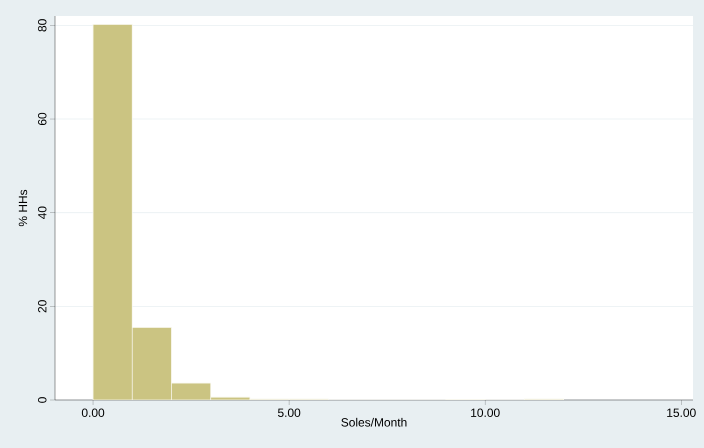  What do you see at coordinates (23, 208) in the screenshot?
I see `y-axis-title: % HHs` at bounding box center [23, 208].